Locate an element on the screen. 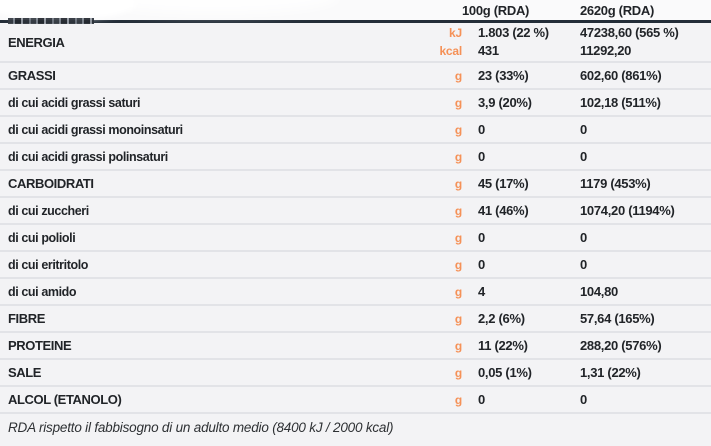  nutrient-label: ALCOL (ETANOLO) is located at coordinates (65, 399).